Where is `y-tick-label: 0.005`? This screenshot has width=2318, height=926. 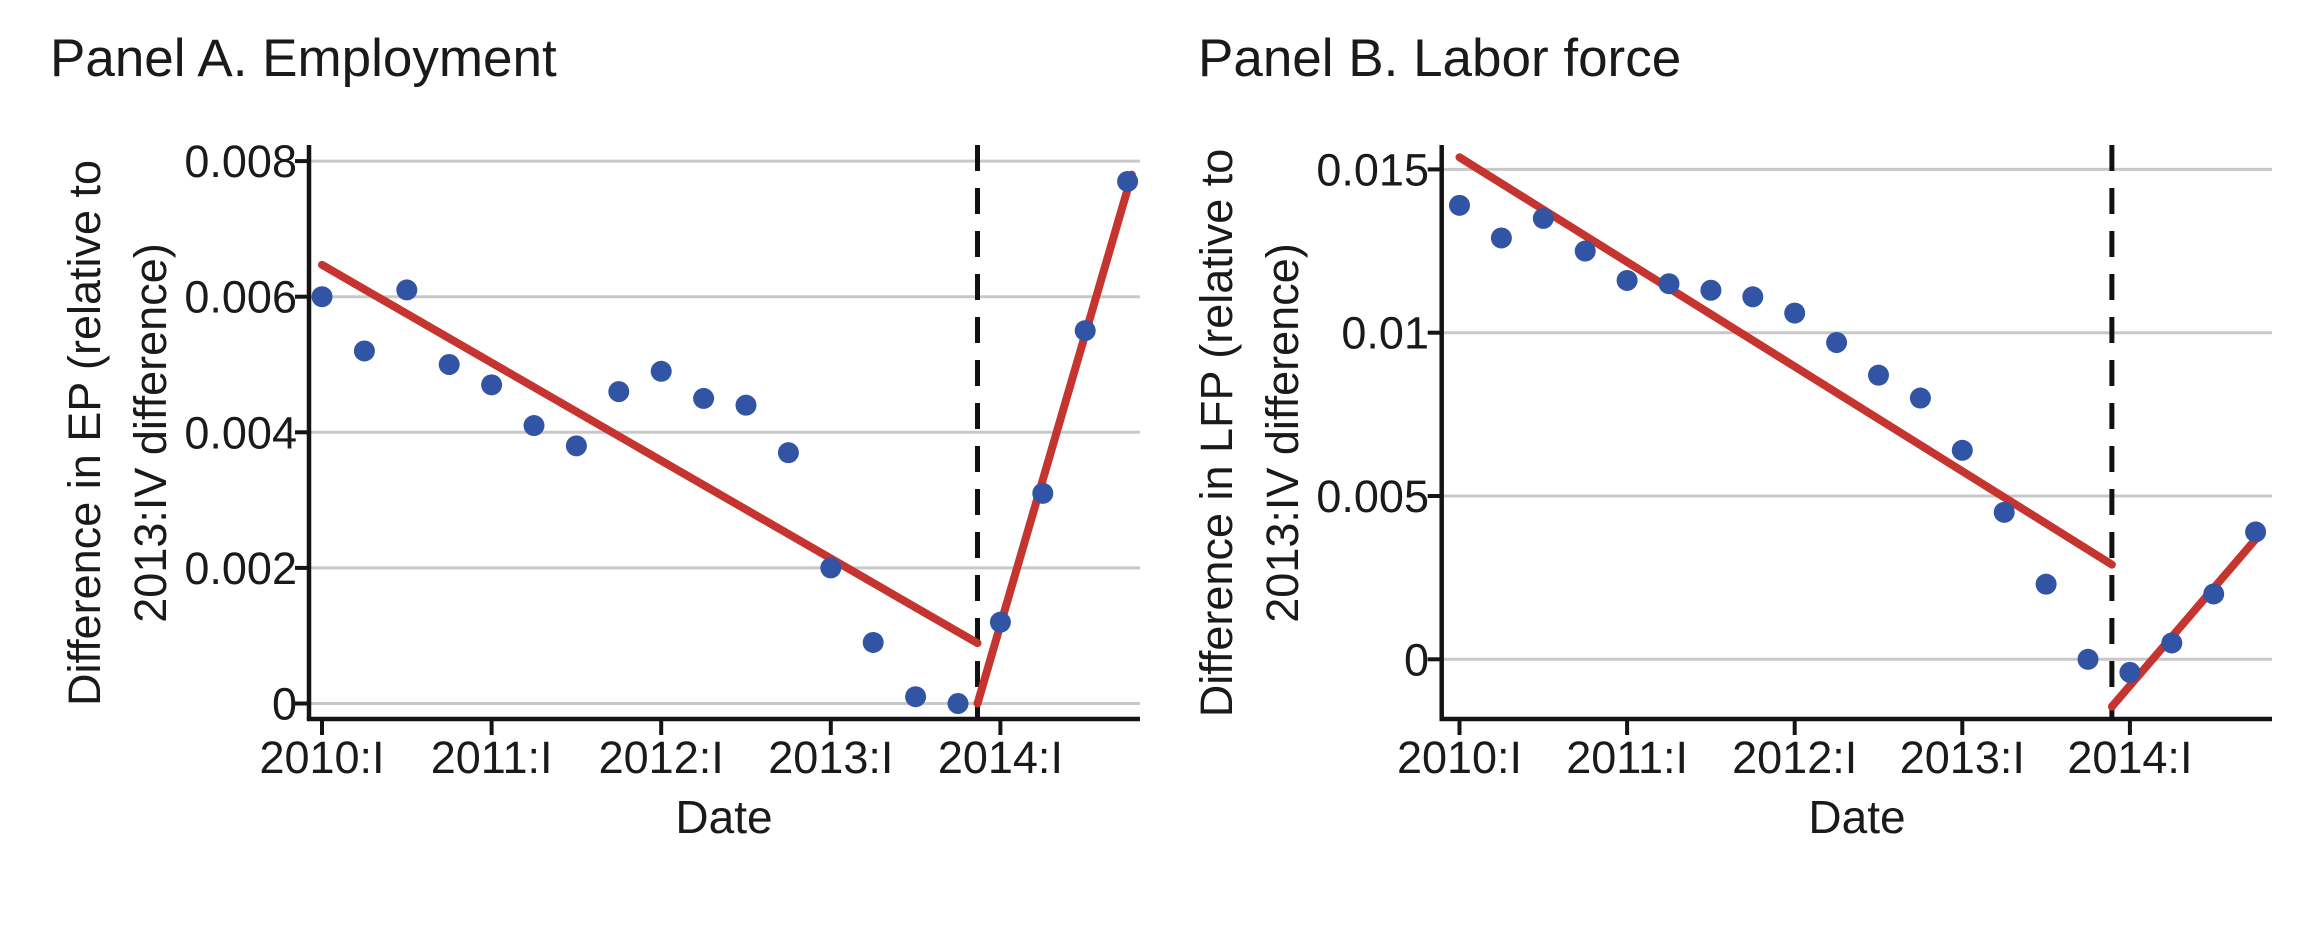 y-tick-label: 0.005 is located at coordinates (1372, 496).